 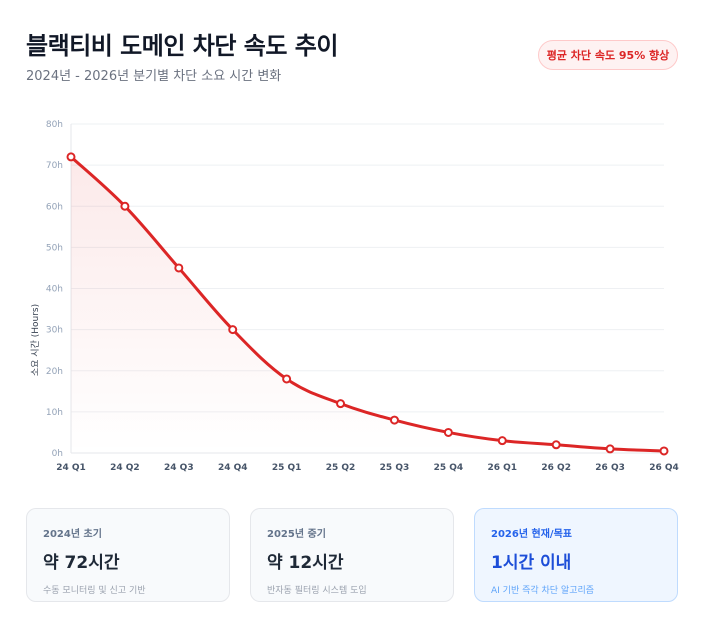 I want to click on card-desc: AI 기반 즉각 차단 알고리즘, so click(x=543, y=591).